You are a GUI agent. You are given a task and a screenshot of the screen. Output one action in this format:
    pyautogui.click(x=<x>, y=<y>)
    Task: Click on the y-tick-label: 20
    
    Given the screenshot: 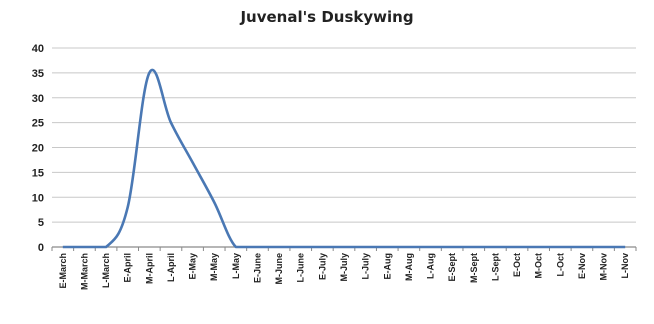 What is the action you would take?
    pyautogui.click(x=38, y=149)
    